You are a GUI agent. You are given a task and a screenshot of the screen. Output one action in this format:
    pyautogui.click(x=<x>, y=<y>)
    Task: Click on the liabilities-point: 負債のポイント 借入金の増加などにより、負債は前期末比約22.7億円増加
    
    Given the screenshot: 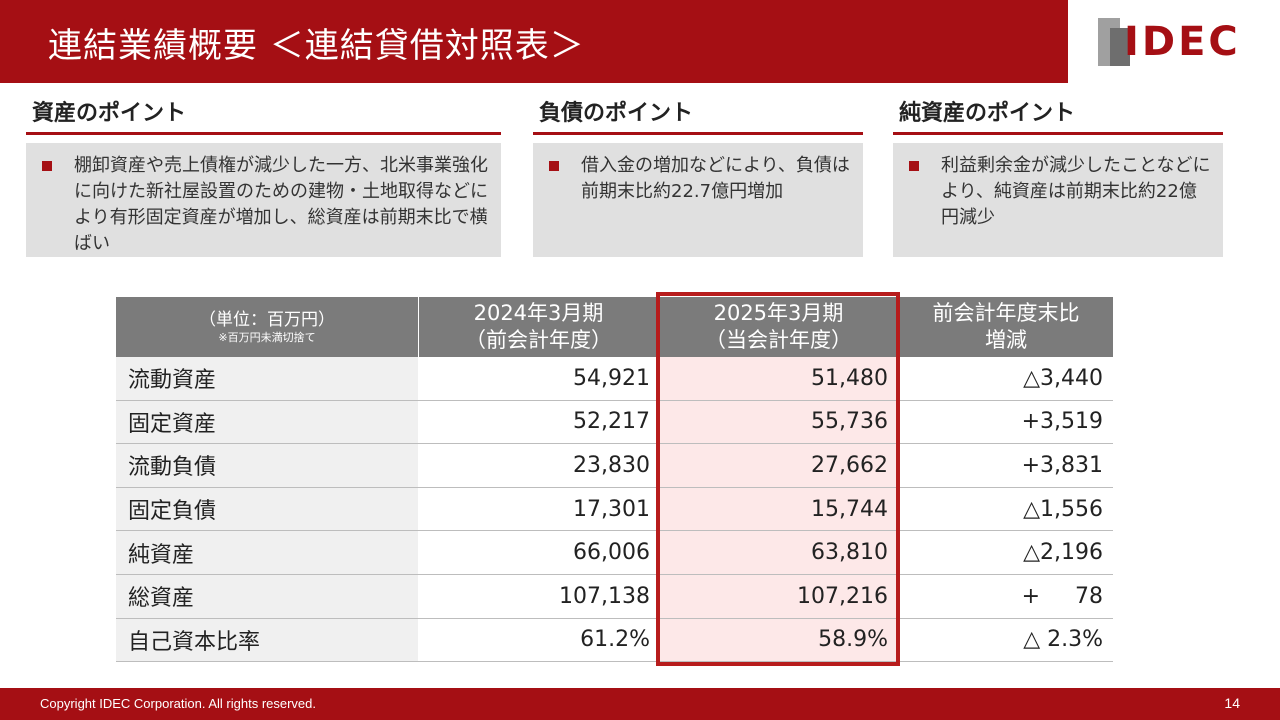 What is the action you would take?
    pyautogui.click(x=698, y=177)
    